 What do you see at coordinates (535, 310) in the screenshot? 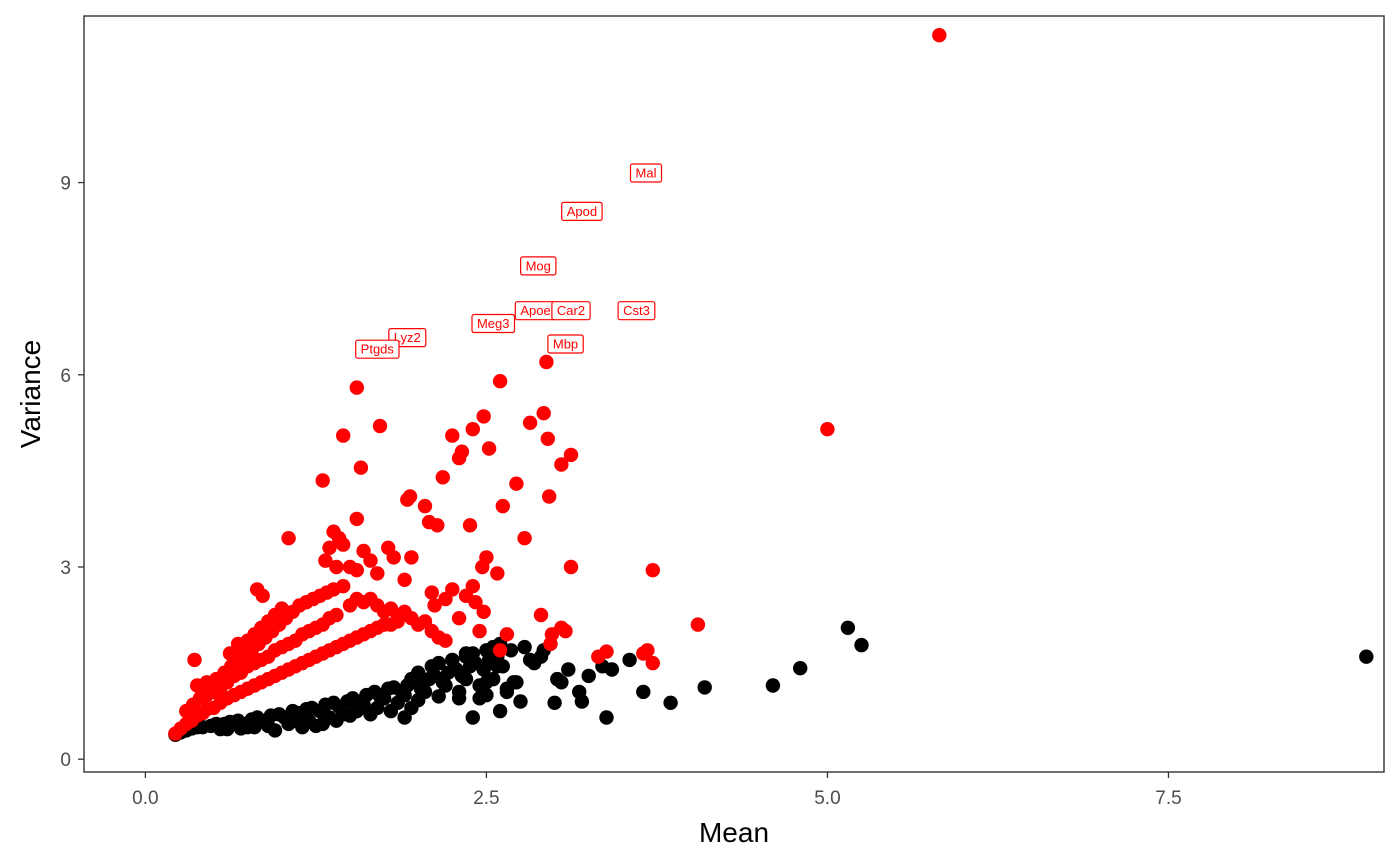
I see `gene-label-text: Apoe` at bounding box center [535, 310].